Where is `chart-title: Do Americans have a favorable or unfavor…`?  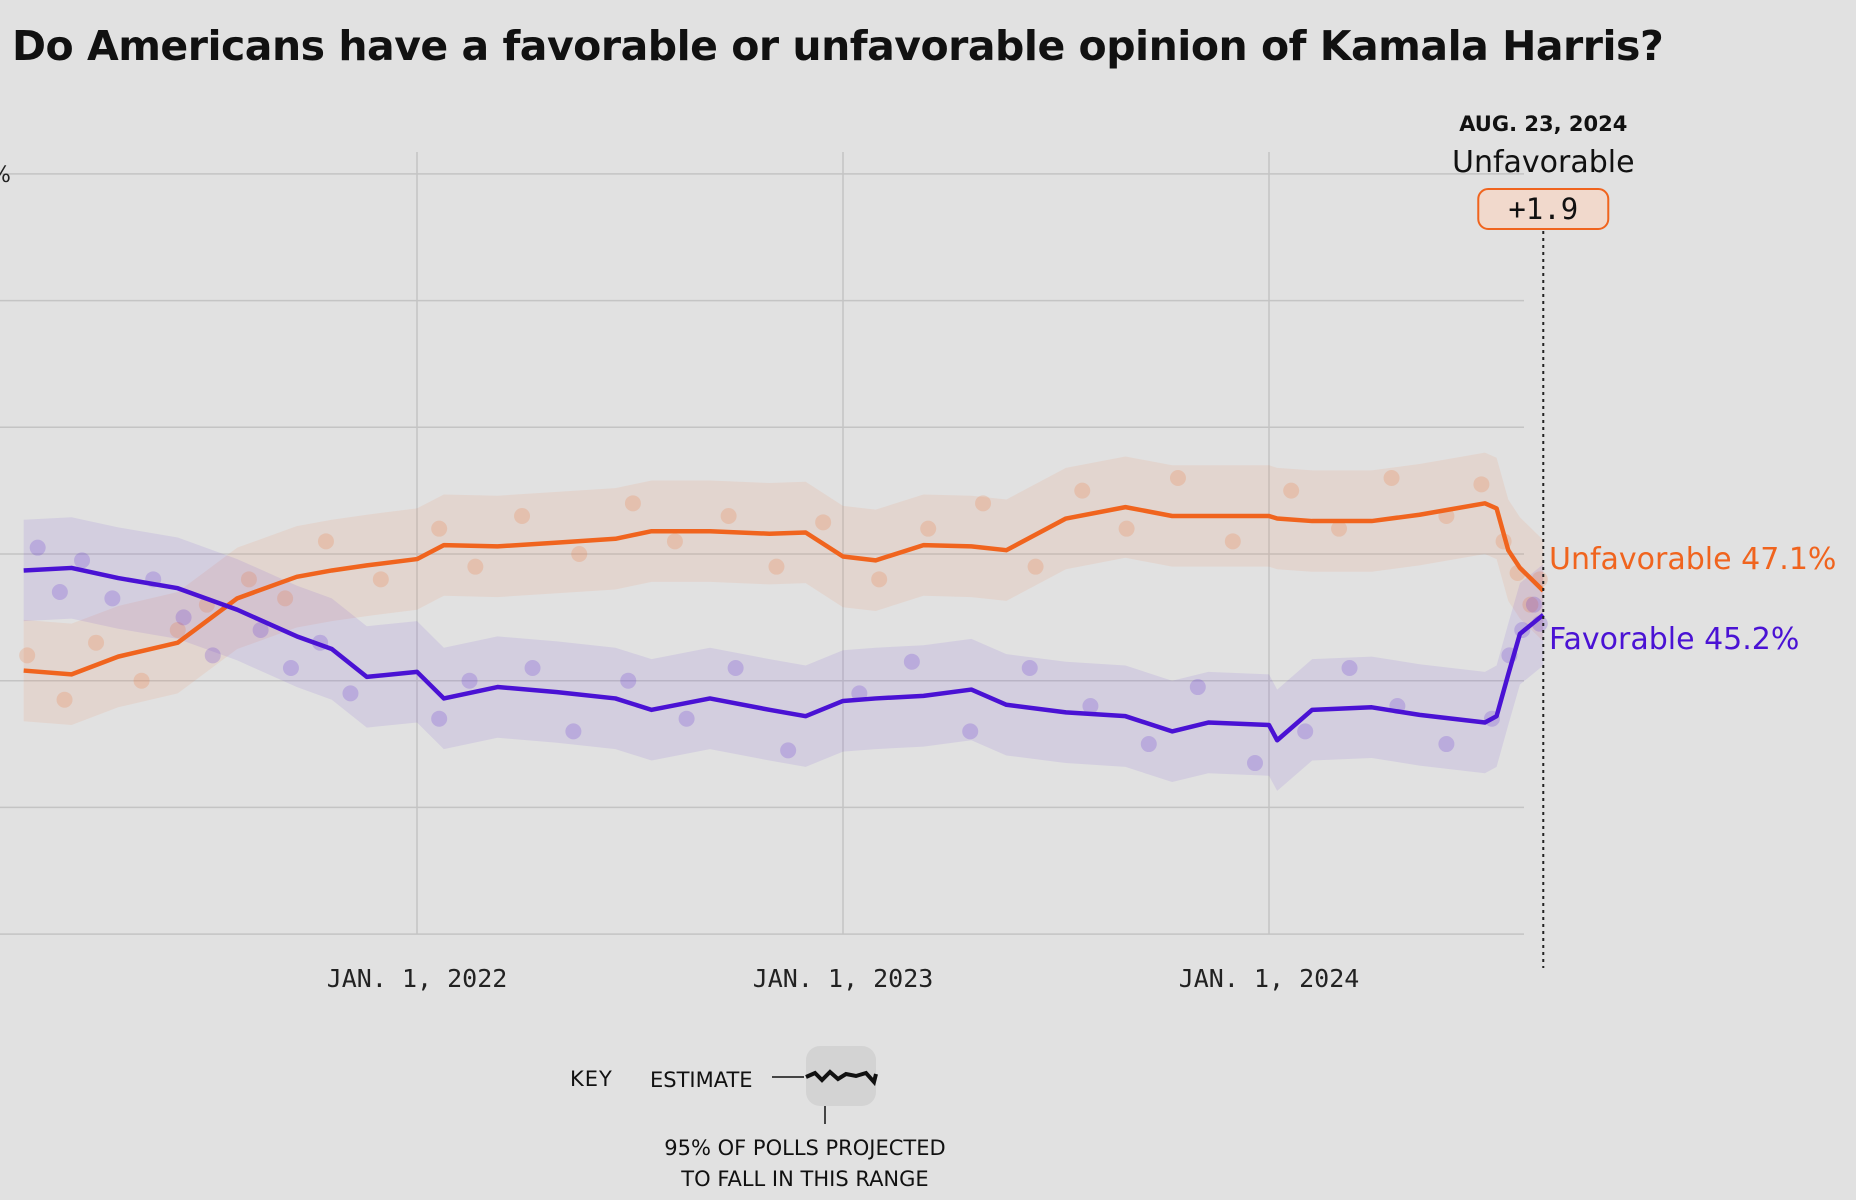 chart-title: Do Americans have a favorable or unfavor… is located at coordinates (838, 46).